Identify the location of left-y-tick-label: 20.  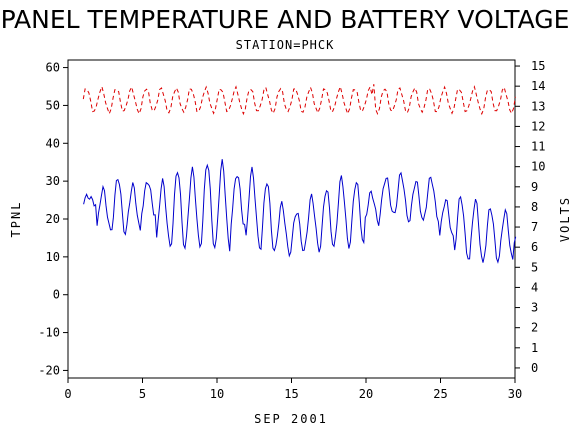
(53, 219).